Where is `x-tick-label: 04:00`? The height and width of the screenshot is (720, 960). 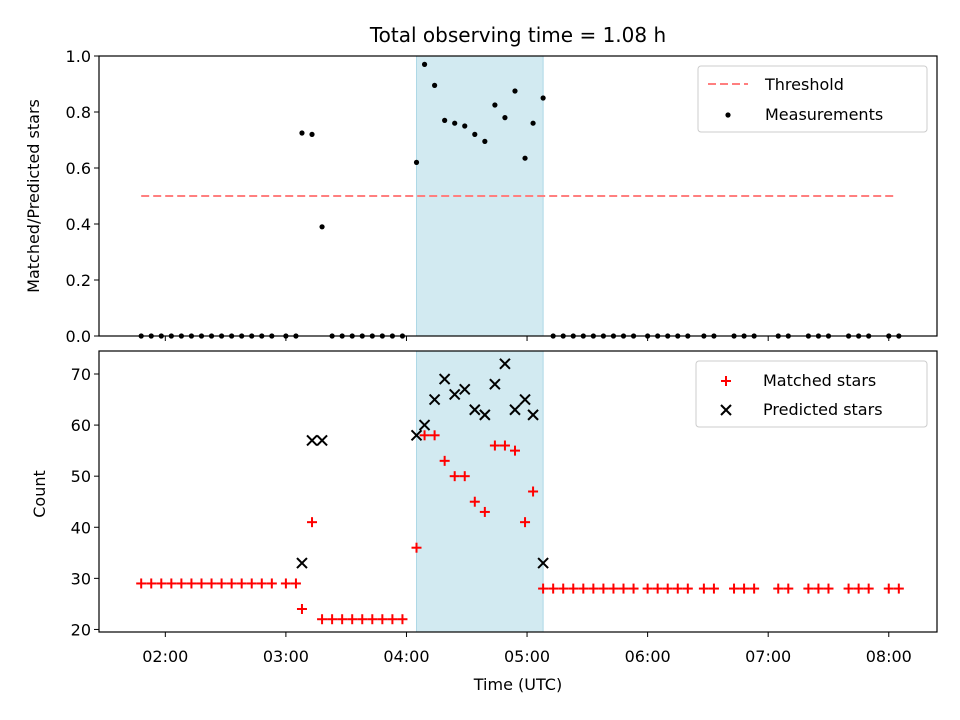 x-tick-label: 04:00 is located at coordinates (406, 656).